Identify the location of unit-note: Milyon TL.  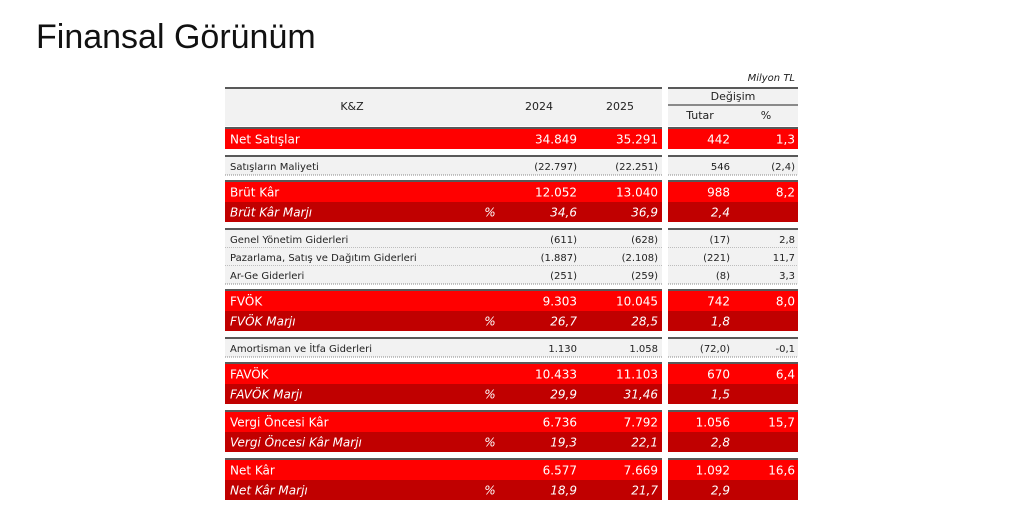
(771, 78).